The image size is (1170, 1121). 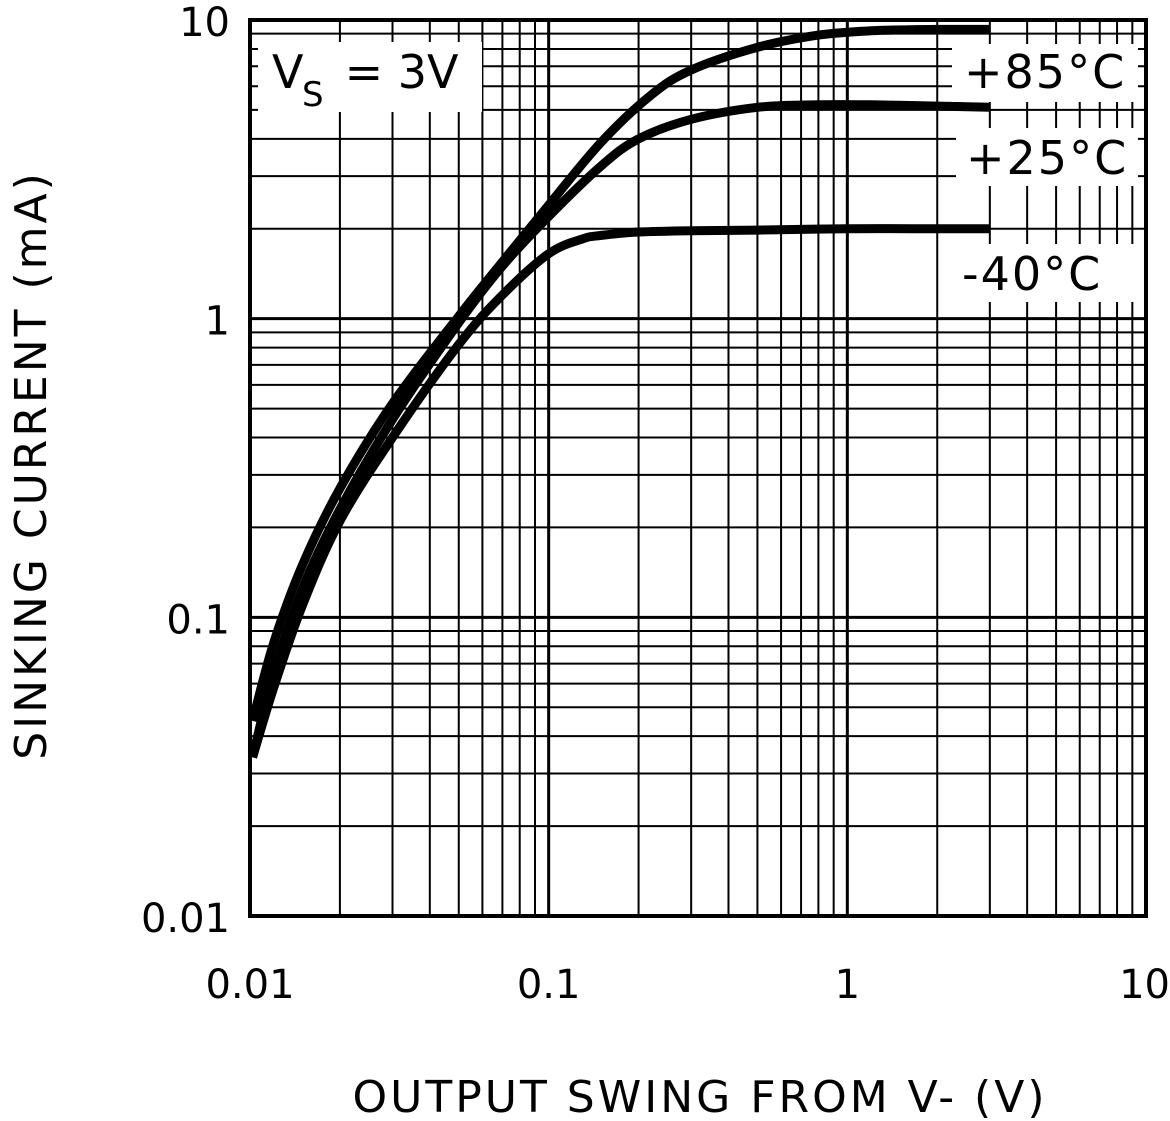 I want to click on x-tick-label: 1, so click(x=847, y=985).